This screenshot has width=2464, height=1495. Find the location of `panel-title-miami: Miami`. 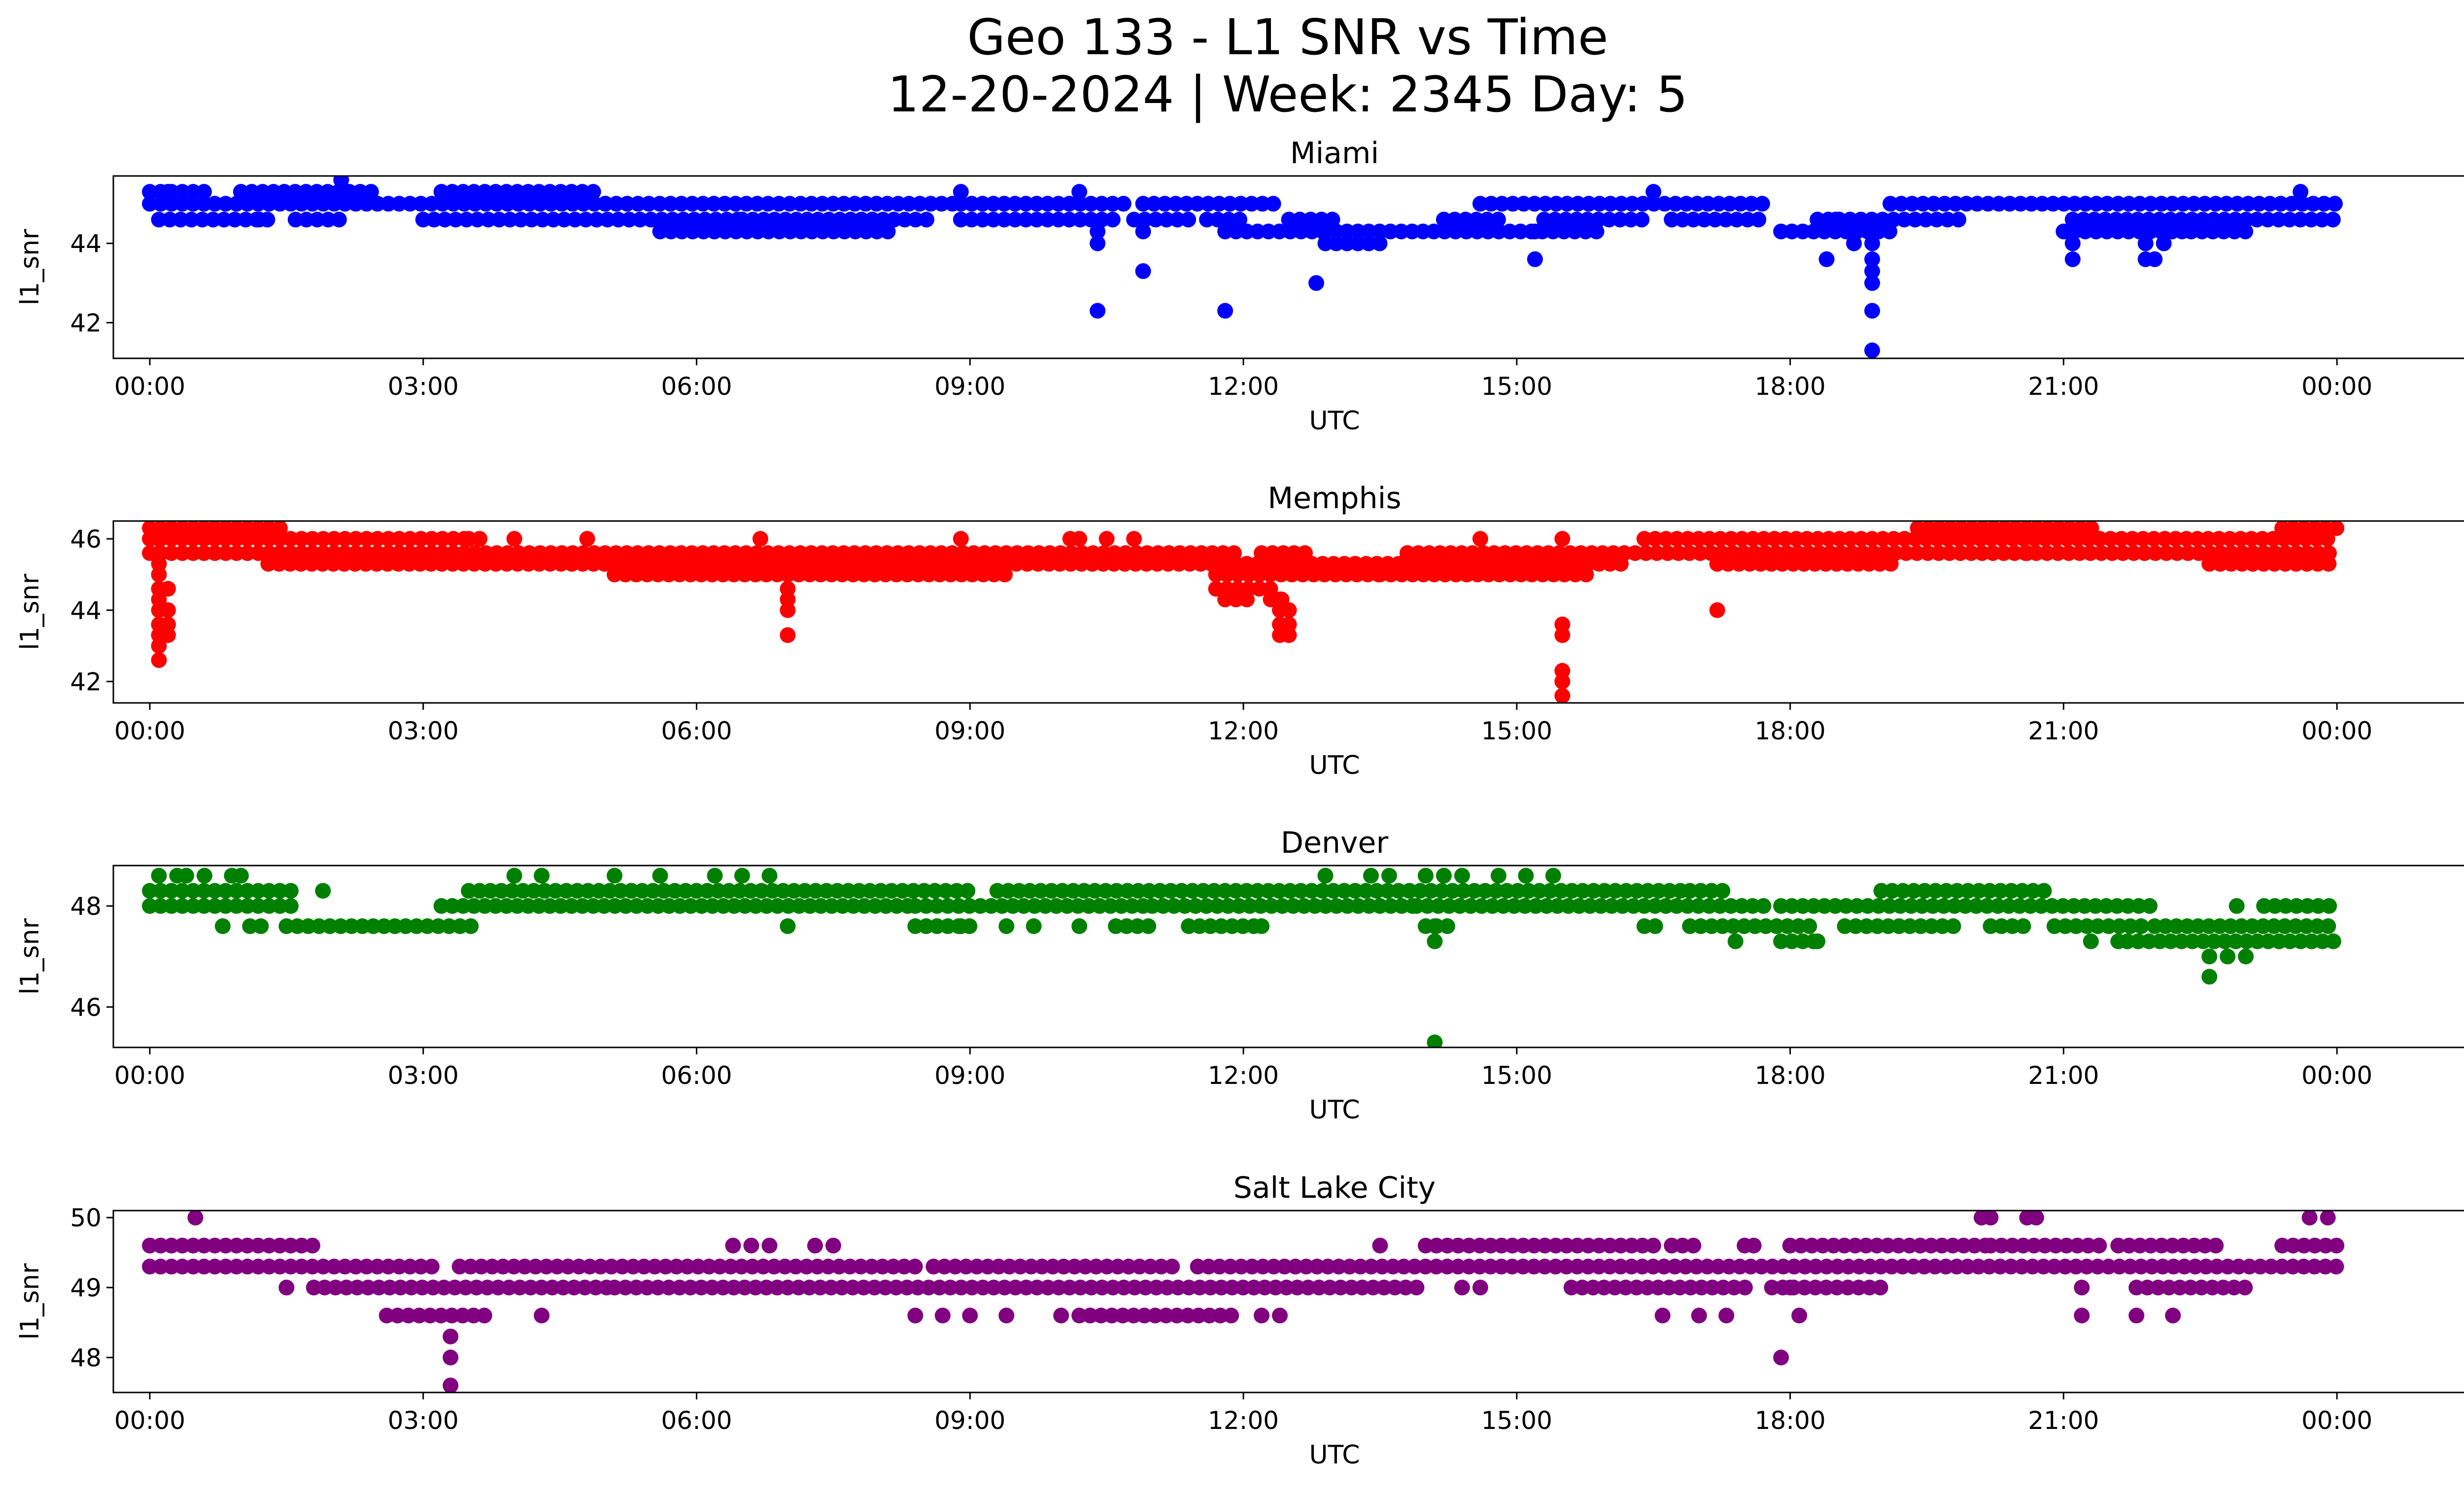

panel-title-miami: Miami is located at coordinates (1334, 153).